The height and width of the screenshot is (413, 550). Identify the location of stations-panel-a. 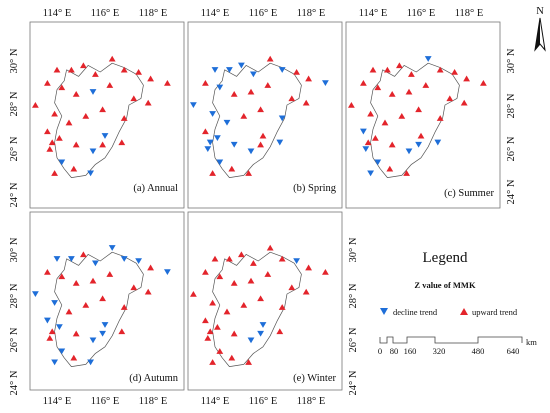
(101, 116).